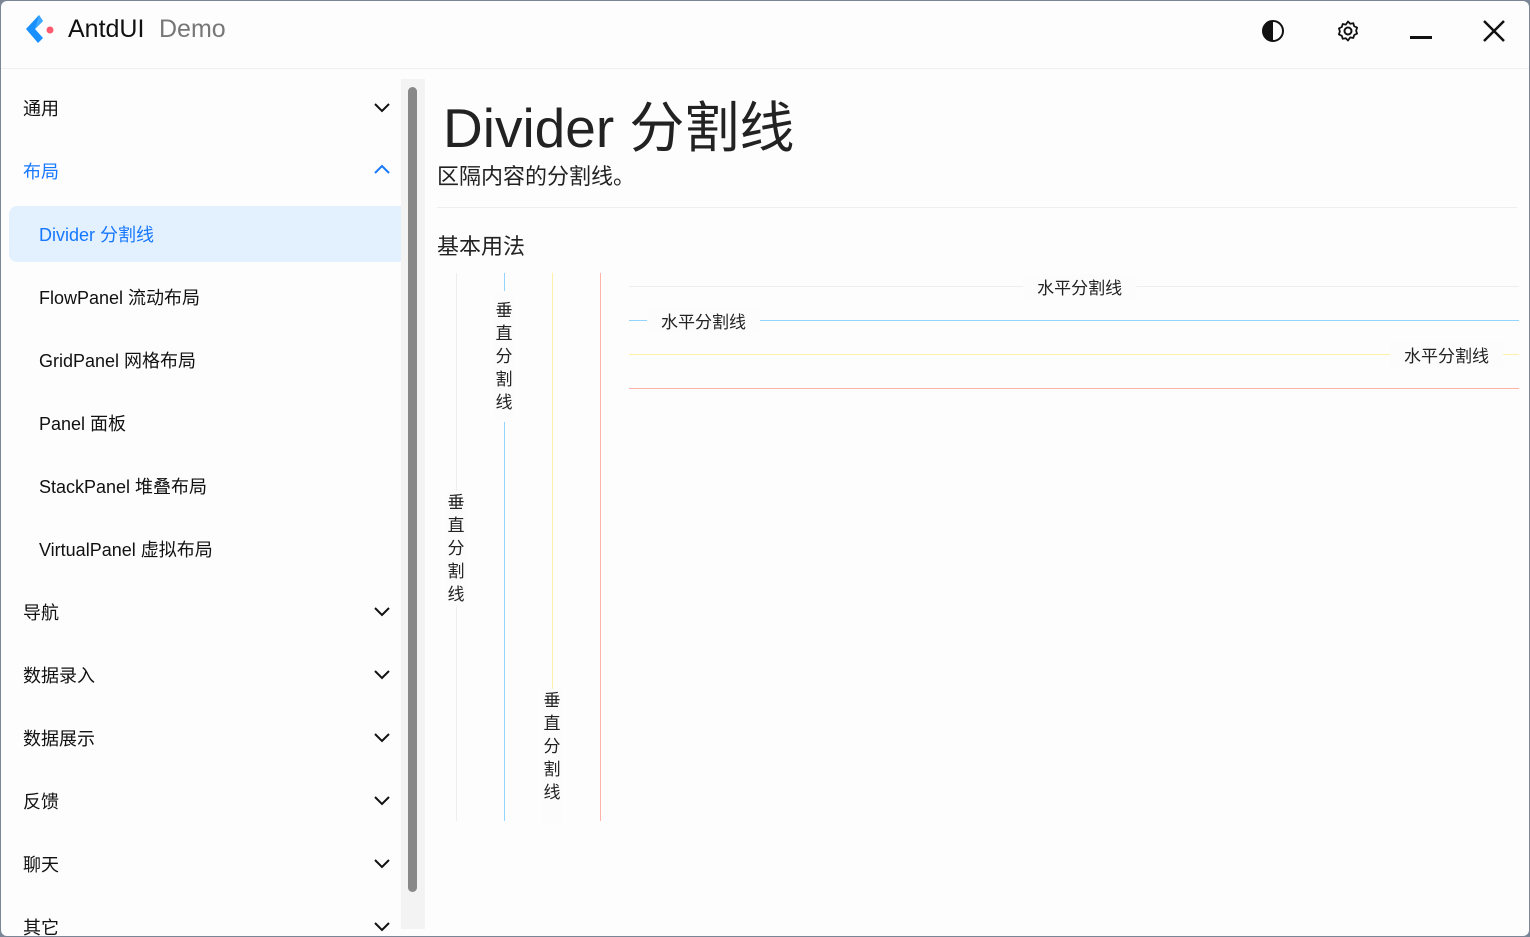  What do you see at coordinates (41, 109) in the screenshot?
I see `sidebar-item-label: 通用` at bounding box center [41, 109].